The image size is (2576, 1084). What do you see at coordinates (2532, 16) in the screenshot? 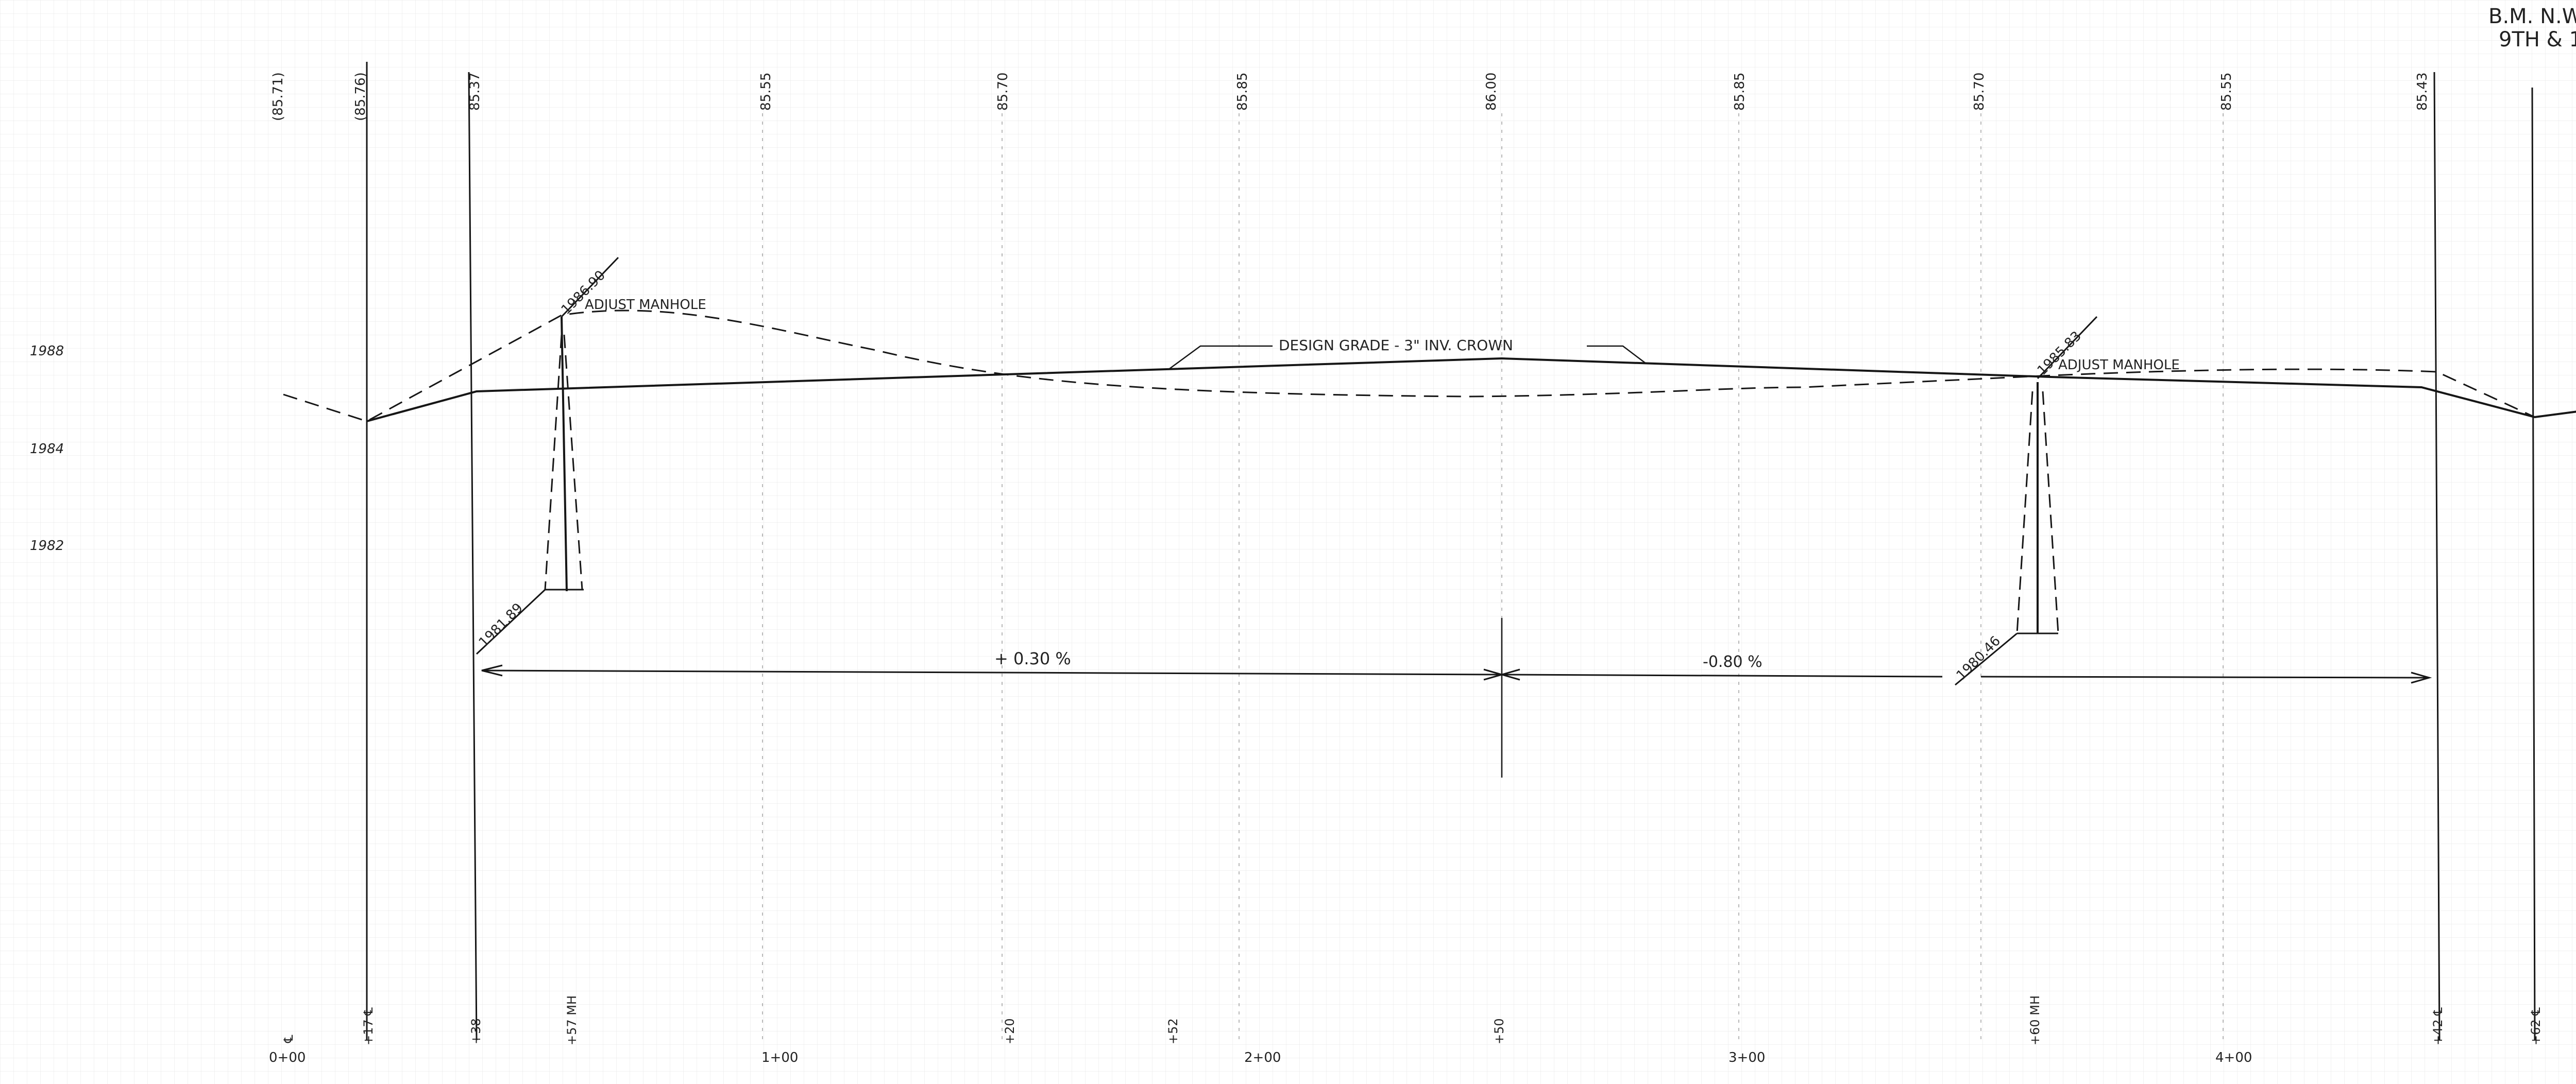
I see `benchmark-line-1: B.M. N.W.` at bounding box center [2532, 16].